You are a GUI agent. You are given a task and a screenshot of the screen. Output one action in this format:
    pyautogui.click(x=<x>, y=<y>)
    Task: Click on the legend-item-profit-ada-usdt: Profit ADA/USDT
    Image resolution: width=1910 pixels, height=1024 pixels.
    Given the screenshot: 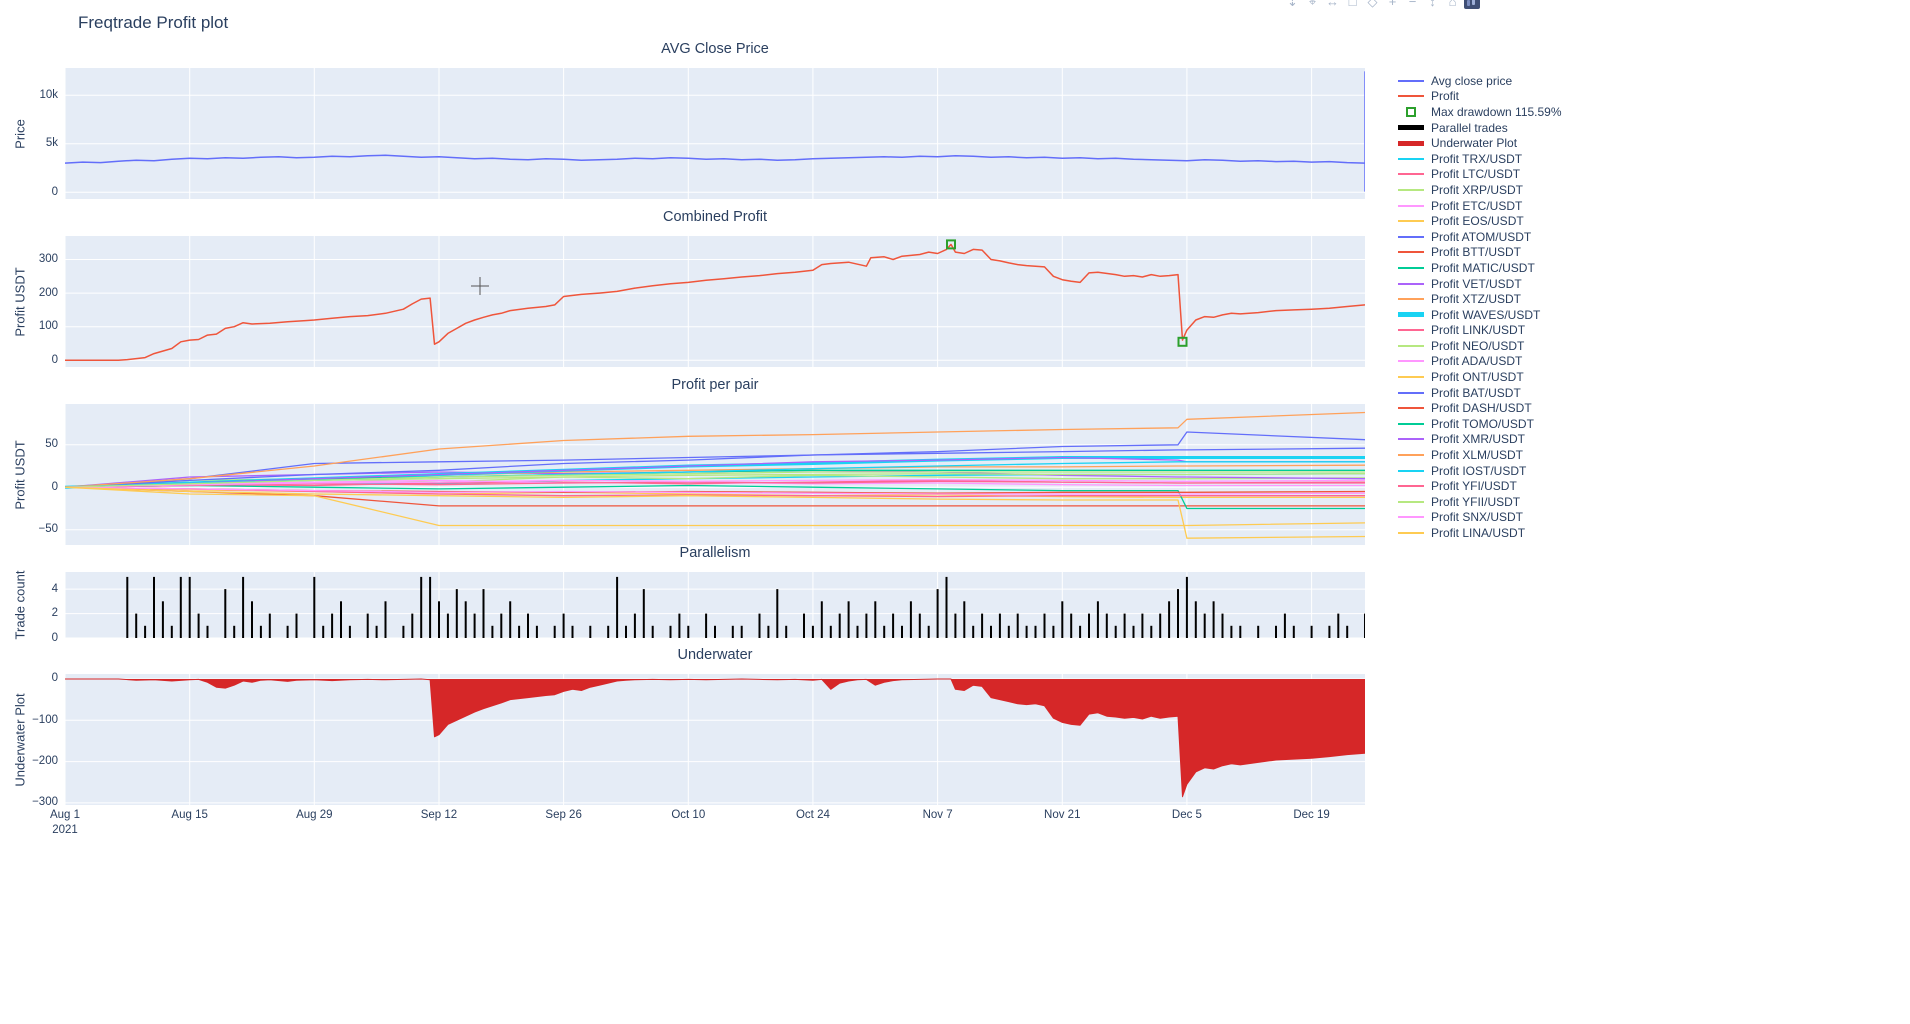 What is the action you would take?
    pyautogui.click(x=1479, y=362)
    